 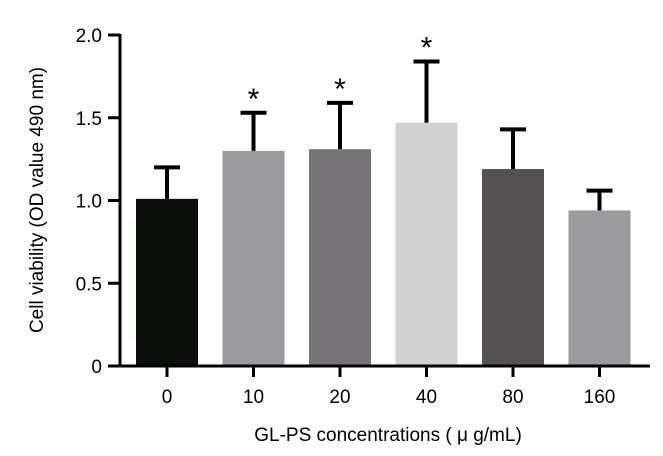 What do you see at coordinates (96, 367) in the screenshot?
I see `y-tick-label: 0` at bounding box center [96, 367].